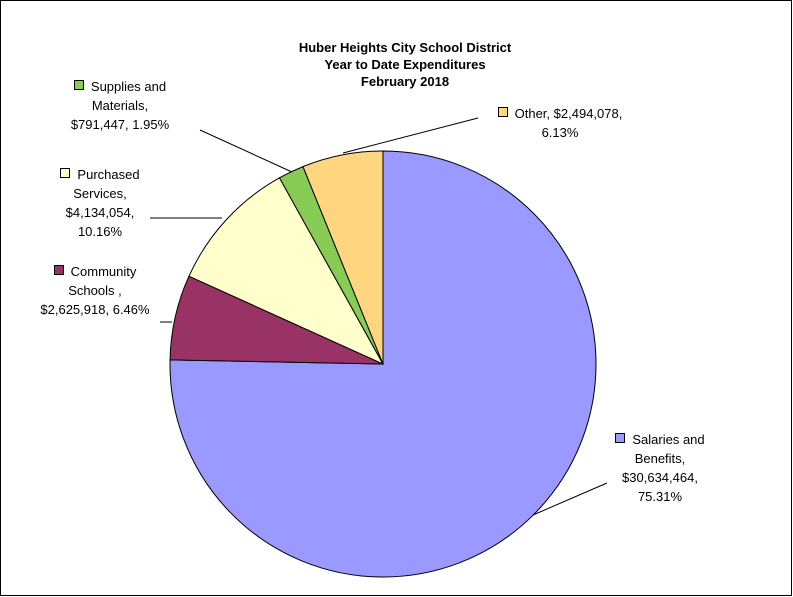 The image size is (793, 597). What do you see at coordinates (100, 203) in the screenshot?
I see `data-label: Purchased Services, $4,134,054, 10.16%` at bounding box center [100, 203].